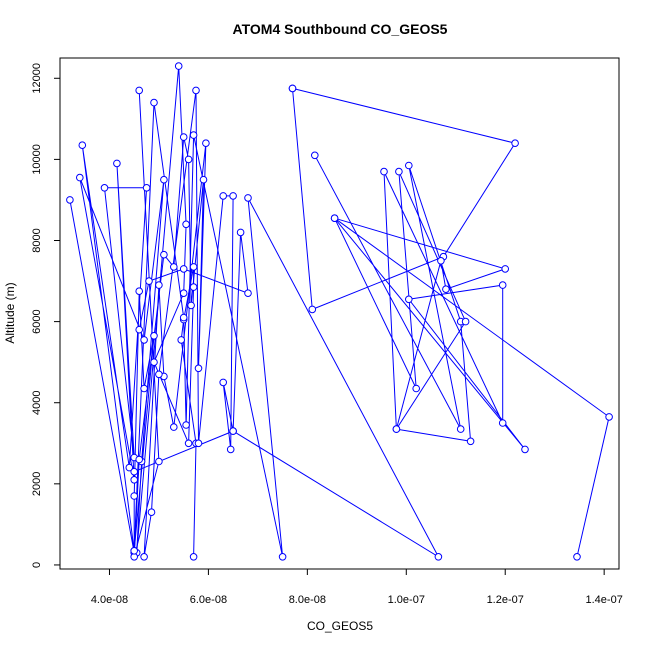 The width and height of the screenshot is (650, 650). Describe the element at coordinates (37, 484) in the screenshot. I see `y-tick-label: 2000` at that location.